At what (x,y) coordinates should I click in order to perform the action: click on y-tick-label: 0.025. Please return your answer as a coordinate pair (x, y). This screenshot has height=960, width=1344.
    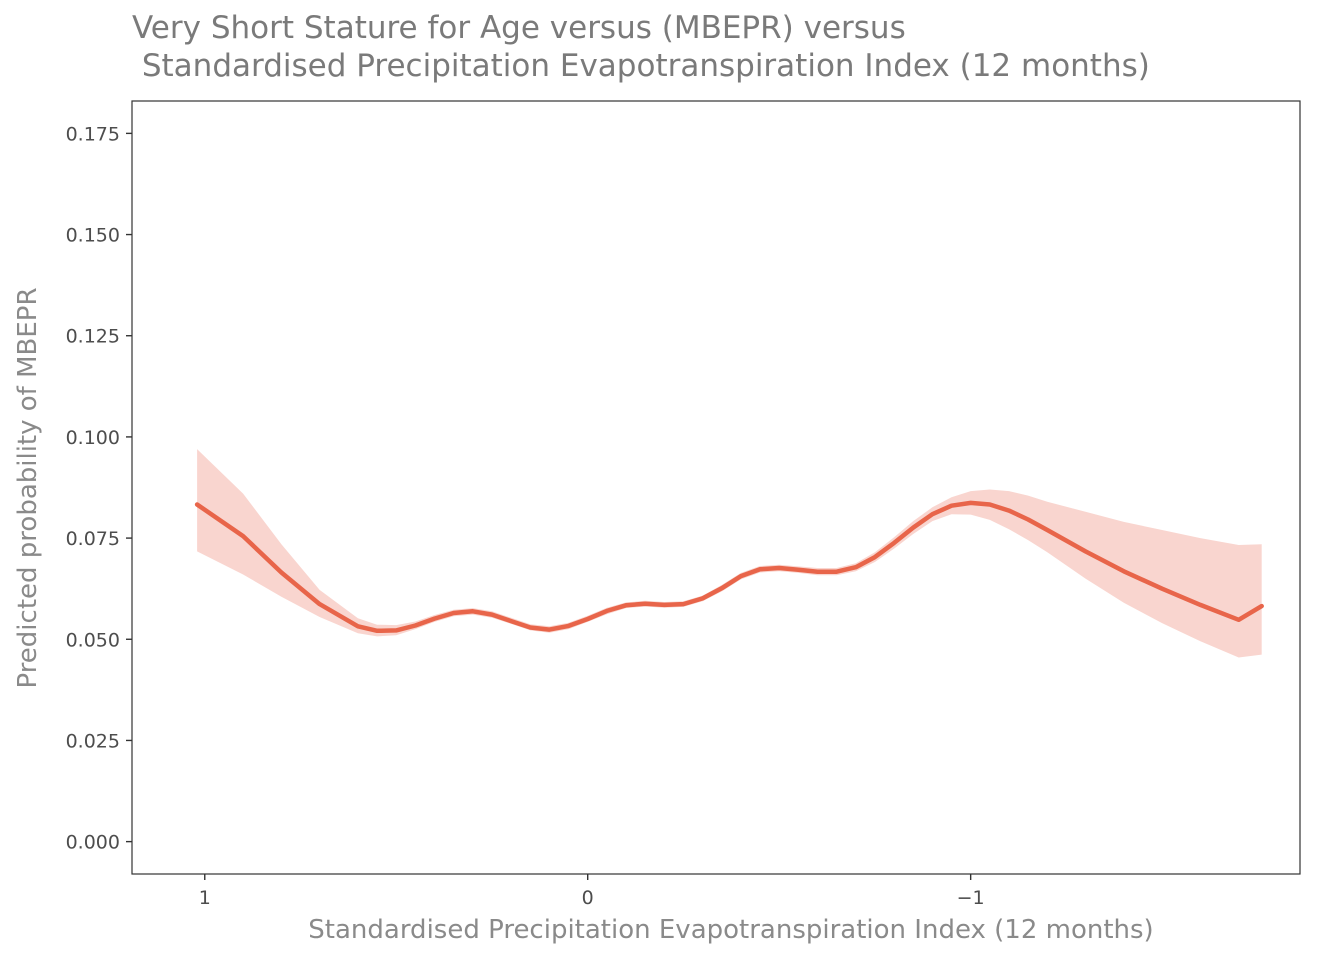
    Looking at the image, I should click on (93, 741).